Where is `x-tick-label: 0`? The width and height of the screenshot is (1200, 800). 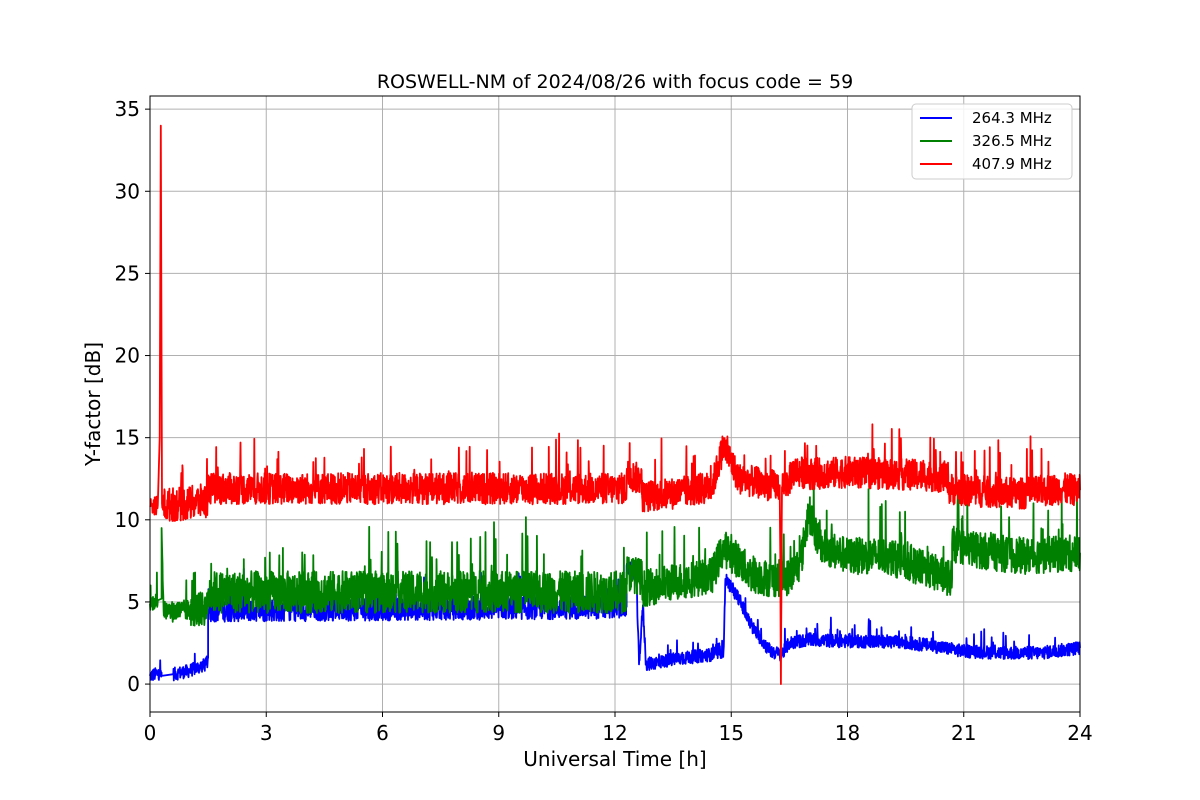 x-tick-label: 0 is located at coordinates (150, 733).